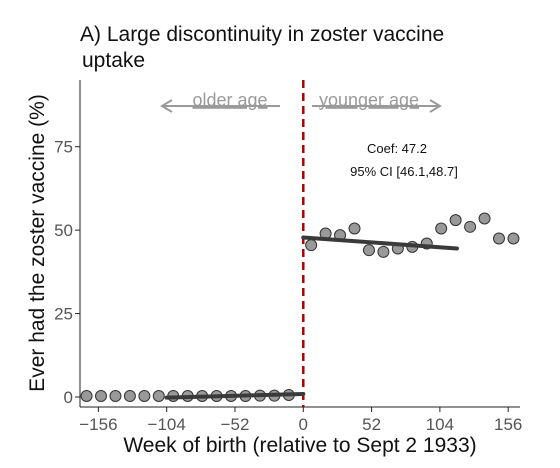  I want to click on chart-title-line1: A) Large discontinuity in zoster vaccine, so click(262, 34).